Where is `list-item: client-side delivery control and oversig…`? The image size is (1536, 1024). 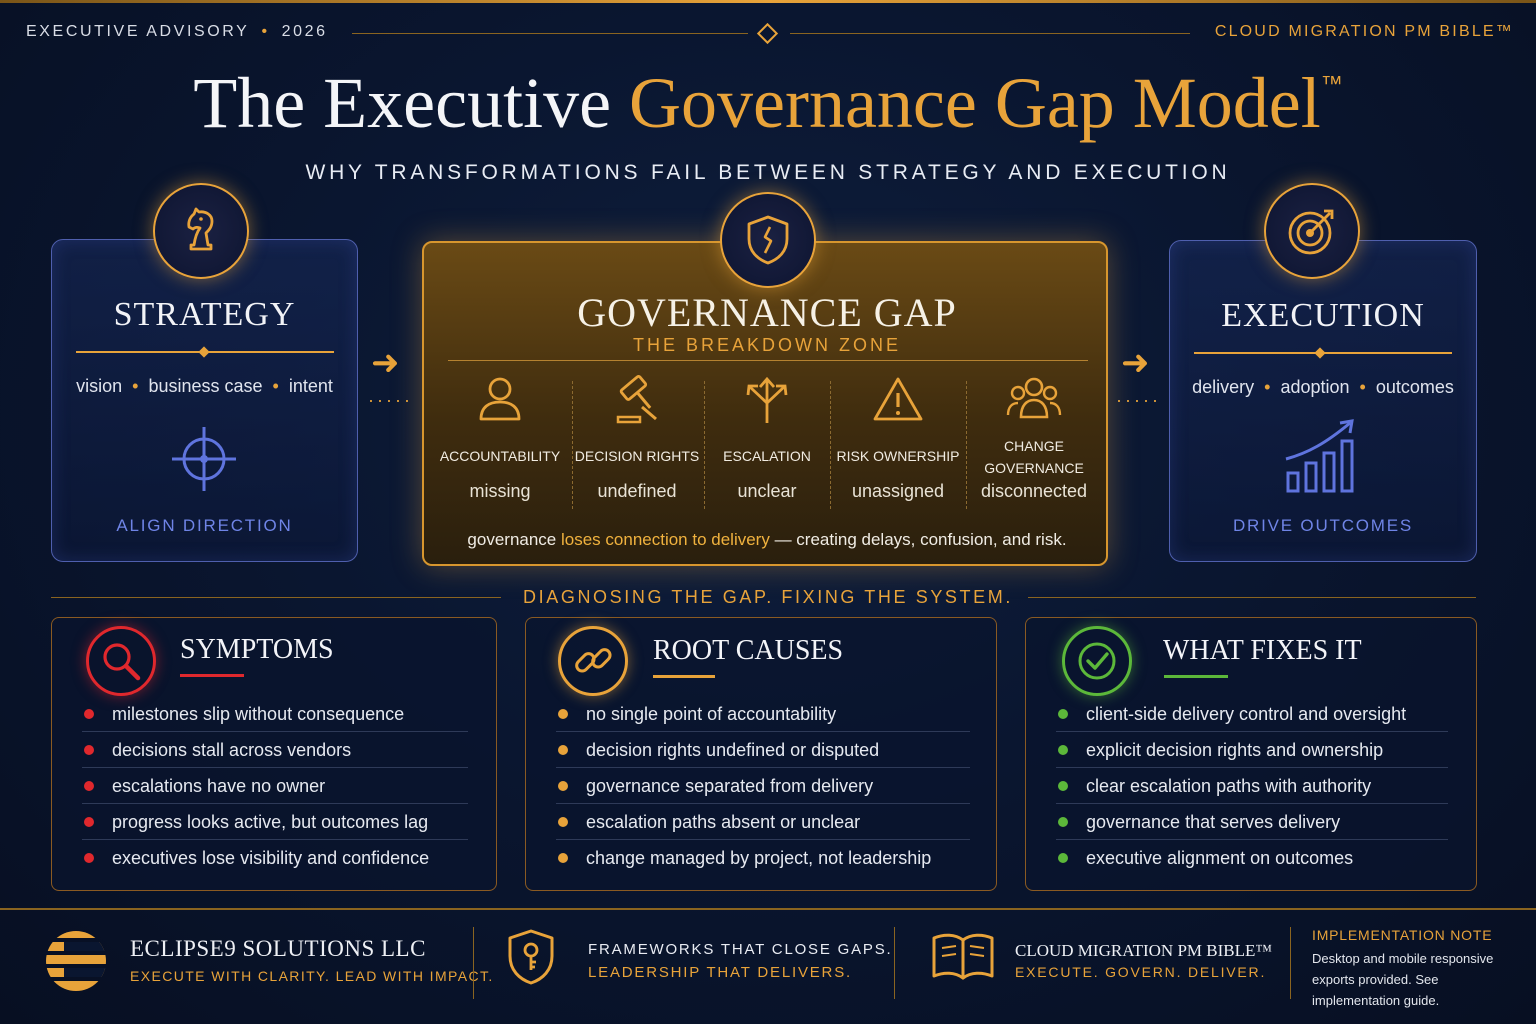 list-item: client-side delivery control and oversig… is located at coordinates (1252, 714).